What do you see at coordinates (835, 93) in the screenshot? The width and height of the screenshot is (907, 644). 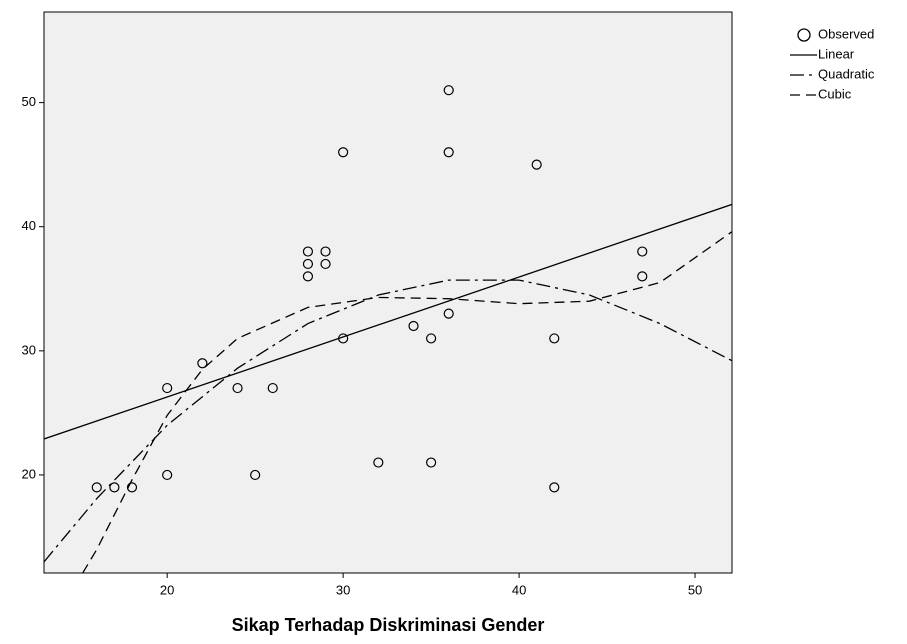 I see `legend-label: Cubic` at bounding box center [835, 93].